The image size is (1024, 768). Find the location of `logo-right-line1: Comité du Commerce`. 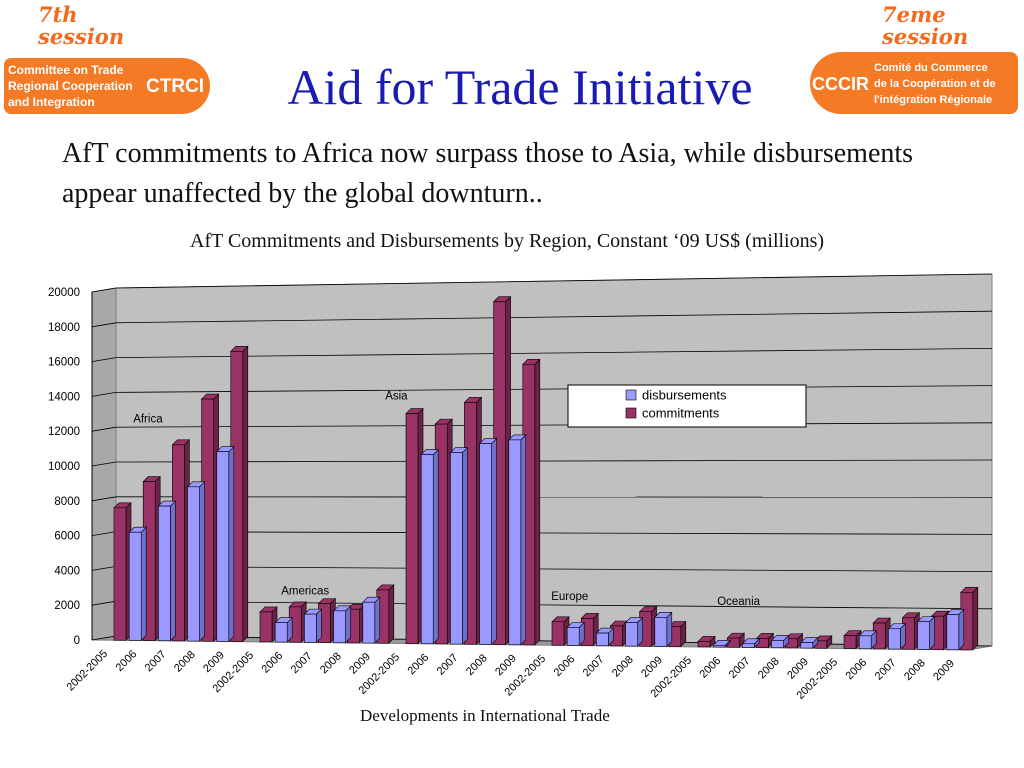

logo-right-line1: Comité du Commerce is located at coordinates (931, 68).